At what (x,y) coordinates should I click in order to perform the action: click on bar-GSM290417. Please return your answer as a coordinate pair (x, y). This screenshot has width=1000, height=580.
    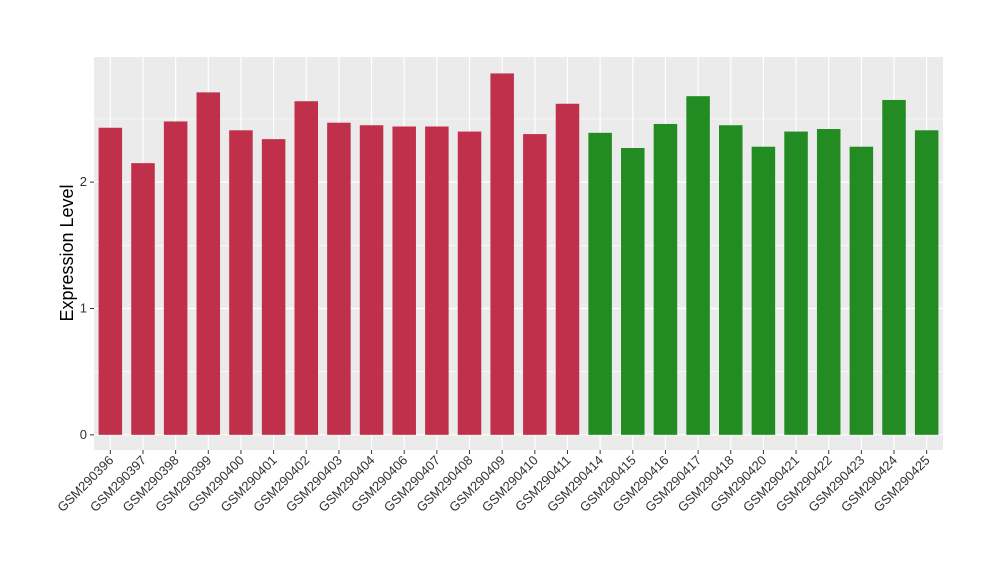
    Looking at the image, I should click on (698, 265).